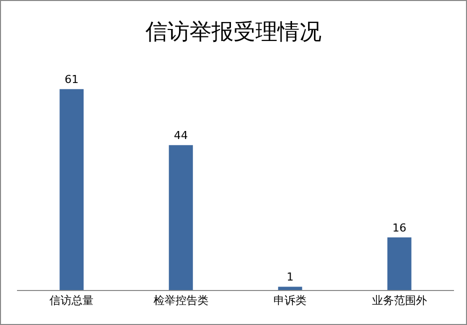 The image size is (467, 325). I want to click on x-tick-label: 申诉类, so click(290, 301).